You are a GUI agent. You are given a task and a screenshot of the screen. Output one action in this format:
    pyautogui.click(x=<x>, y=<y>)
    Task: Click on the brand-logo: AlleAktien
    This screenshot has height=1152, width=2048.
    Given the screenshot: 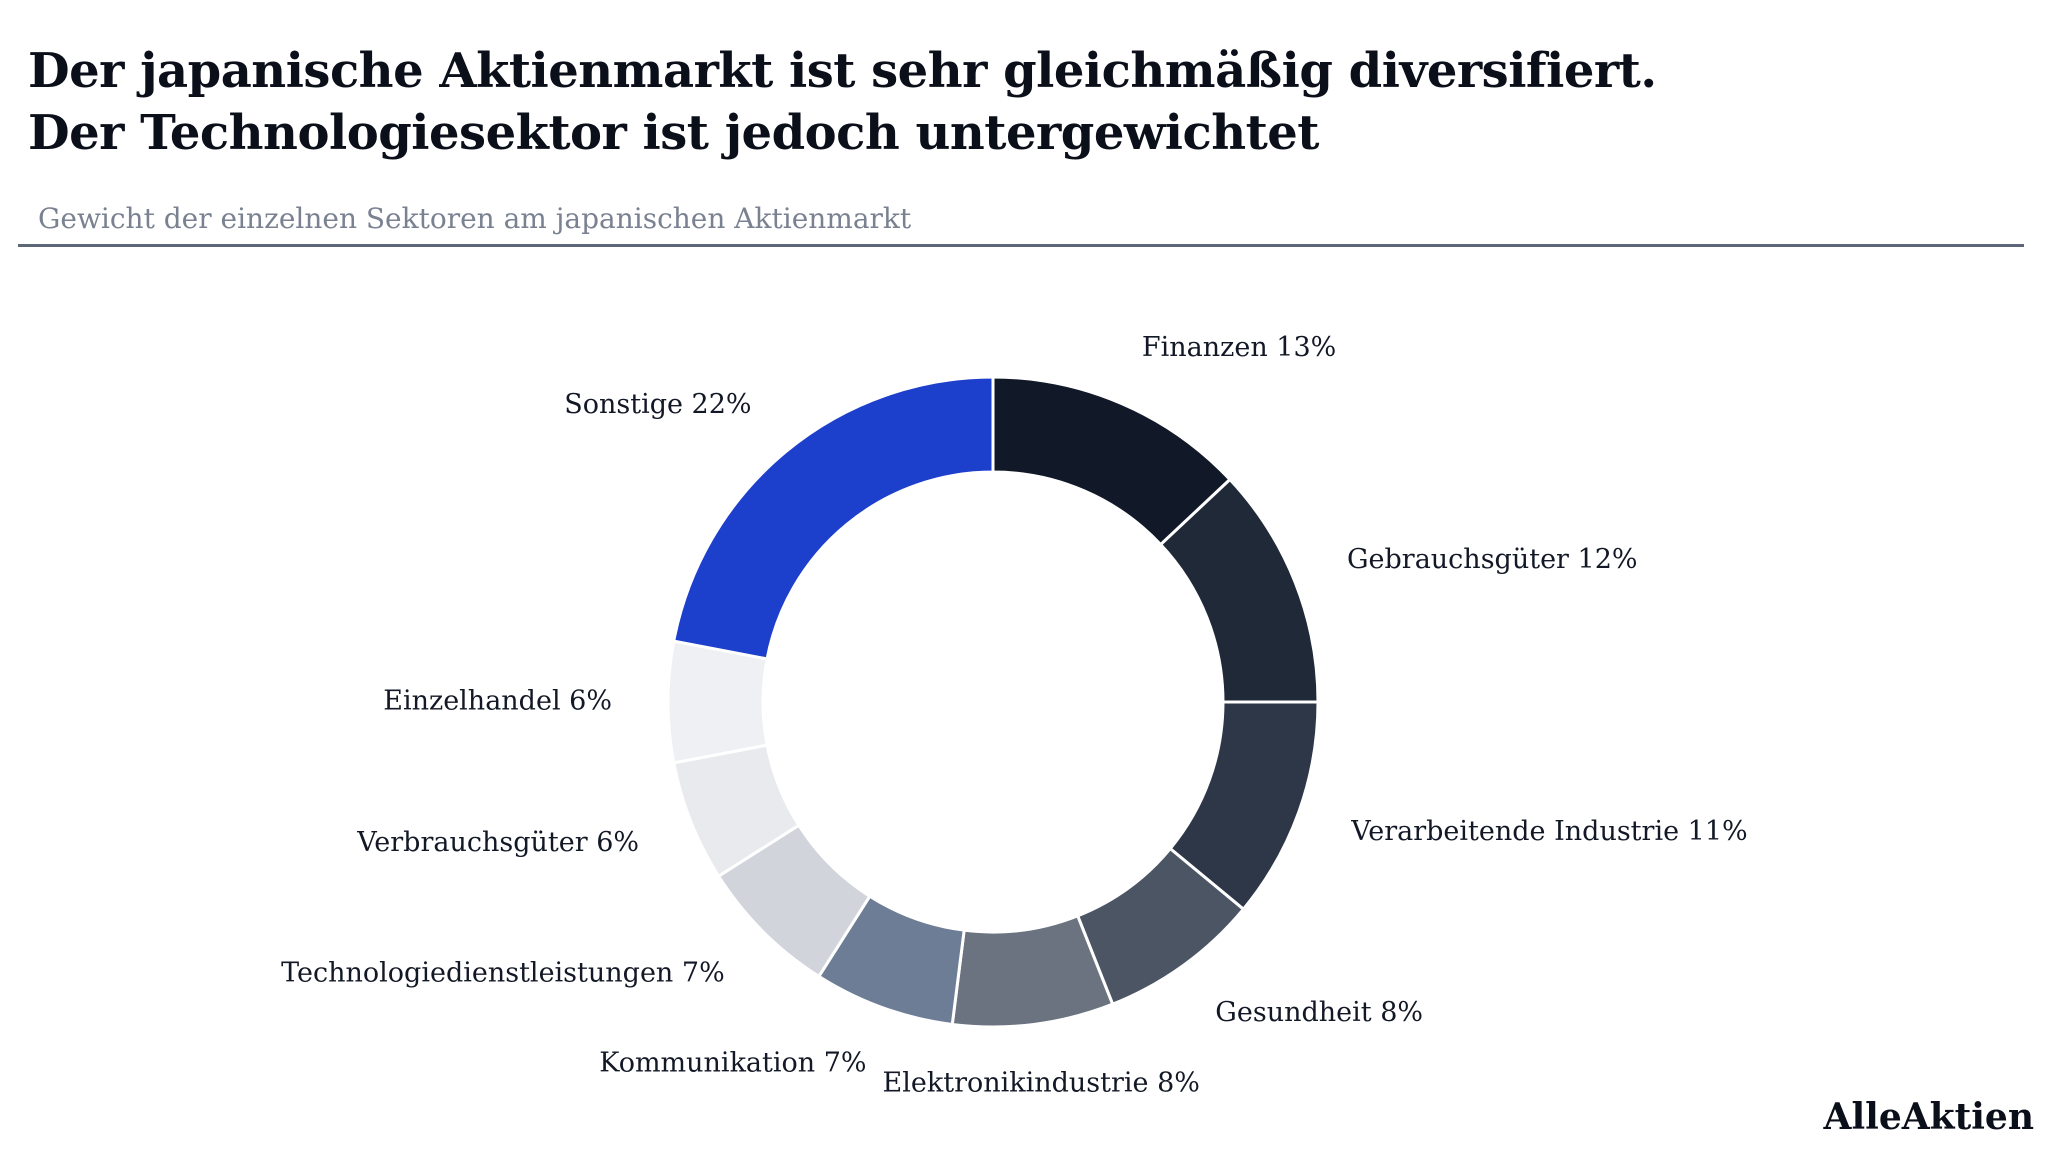 What is the action you would take?
    pyautogui.click(x=1928, y=1117)
    